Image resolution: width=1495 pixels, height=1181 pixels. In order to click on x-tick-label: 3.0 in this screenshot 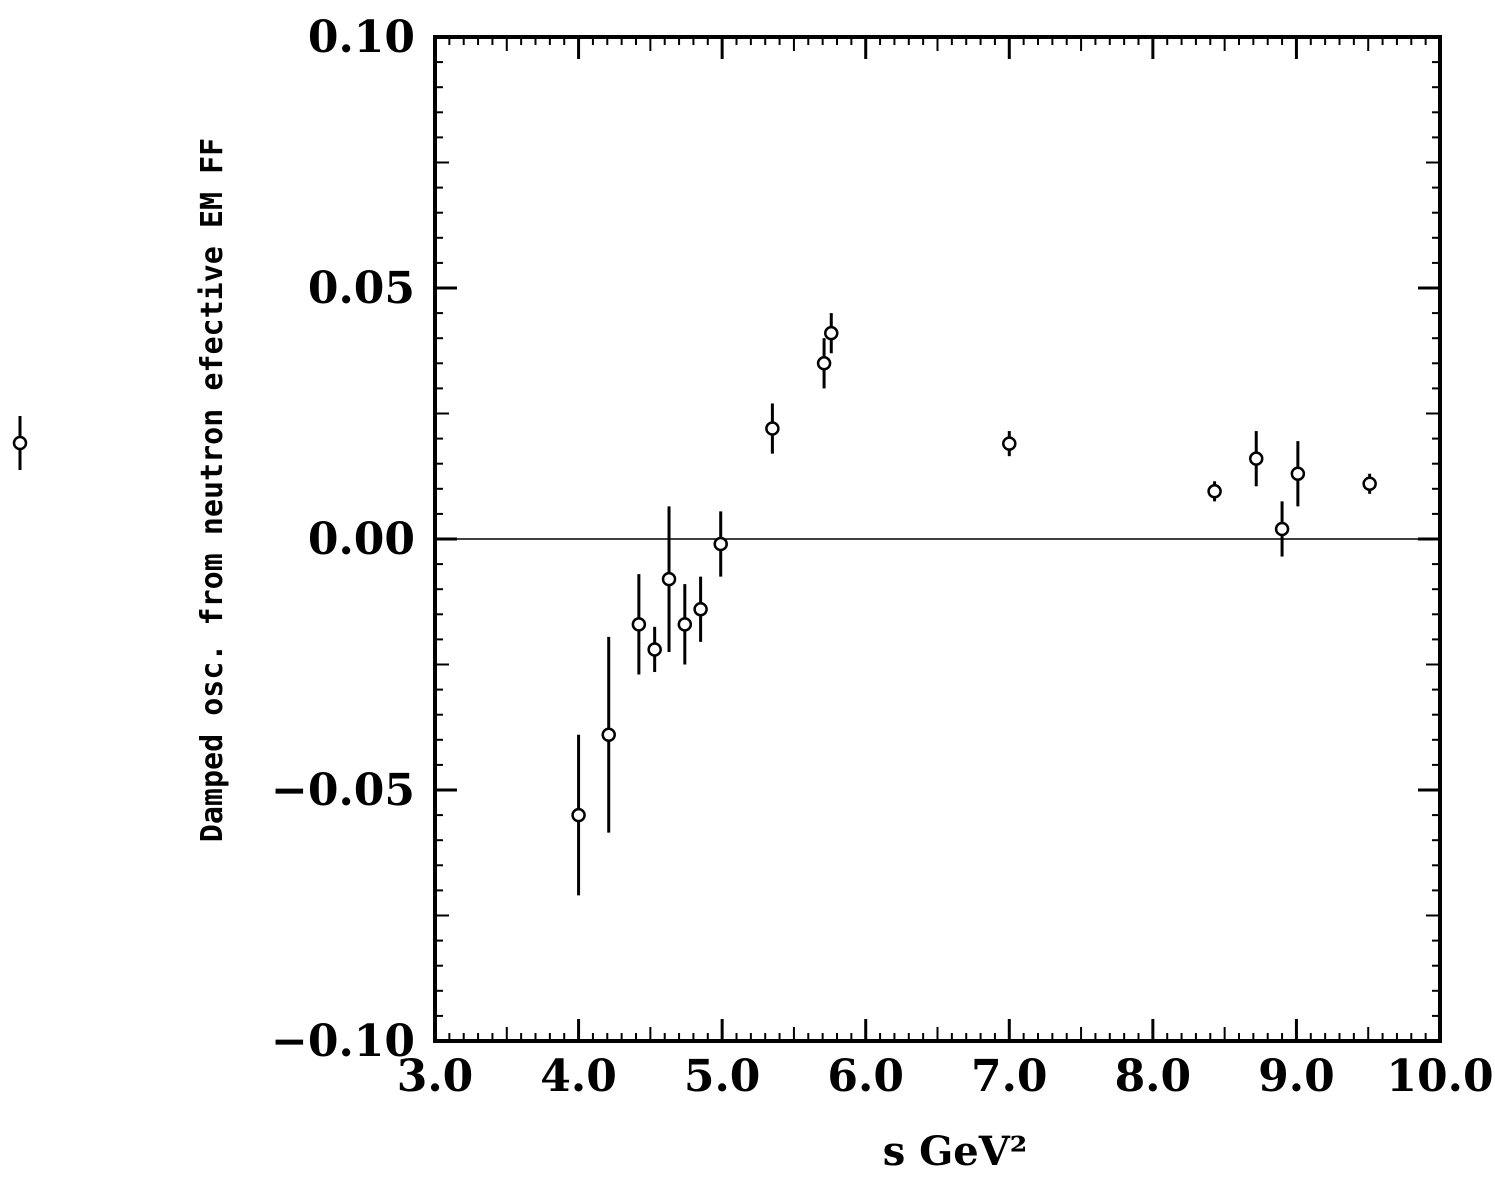, I will do `click(435, 1076)`.